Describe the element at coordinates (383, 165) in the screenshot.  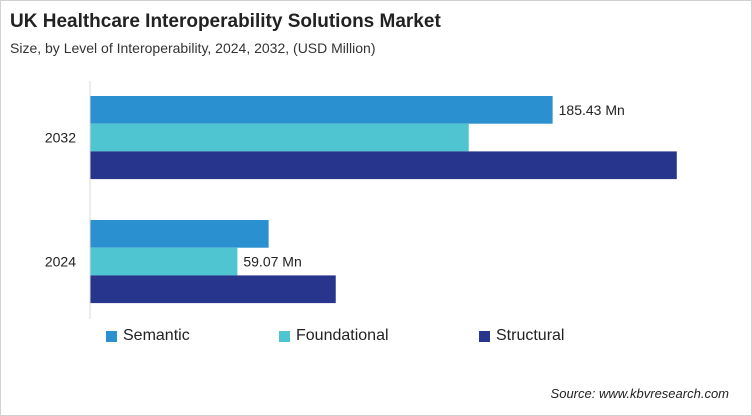
I see `bar-structural-2032` at that location.